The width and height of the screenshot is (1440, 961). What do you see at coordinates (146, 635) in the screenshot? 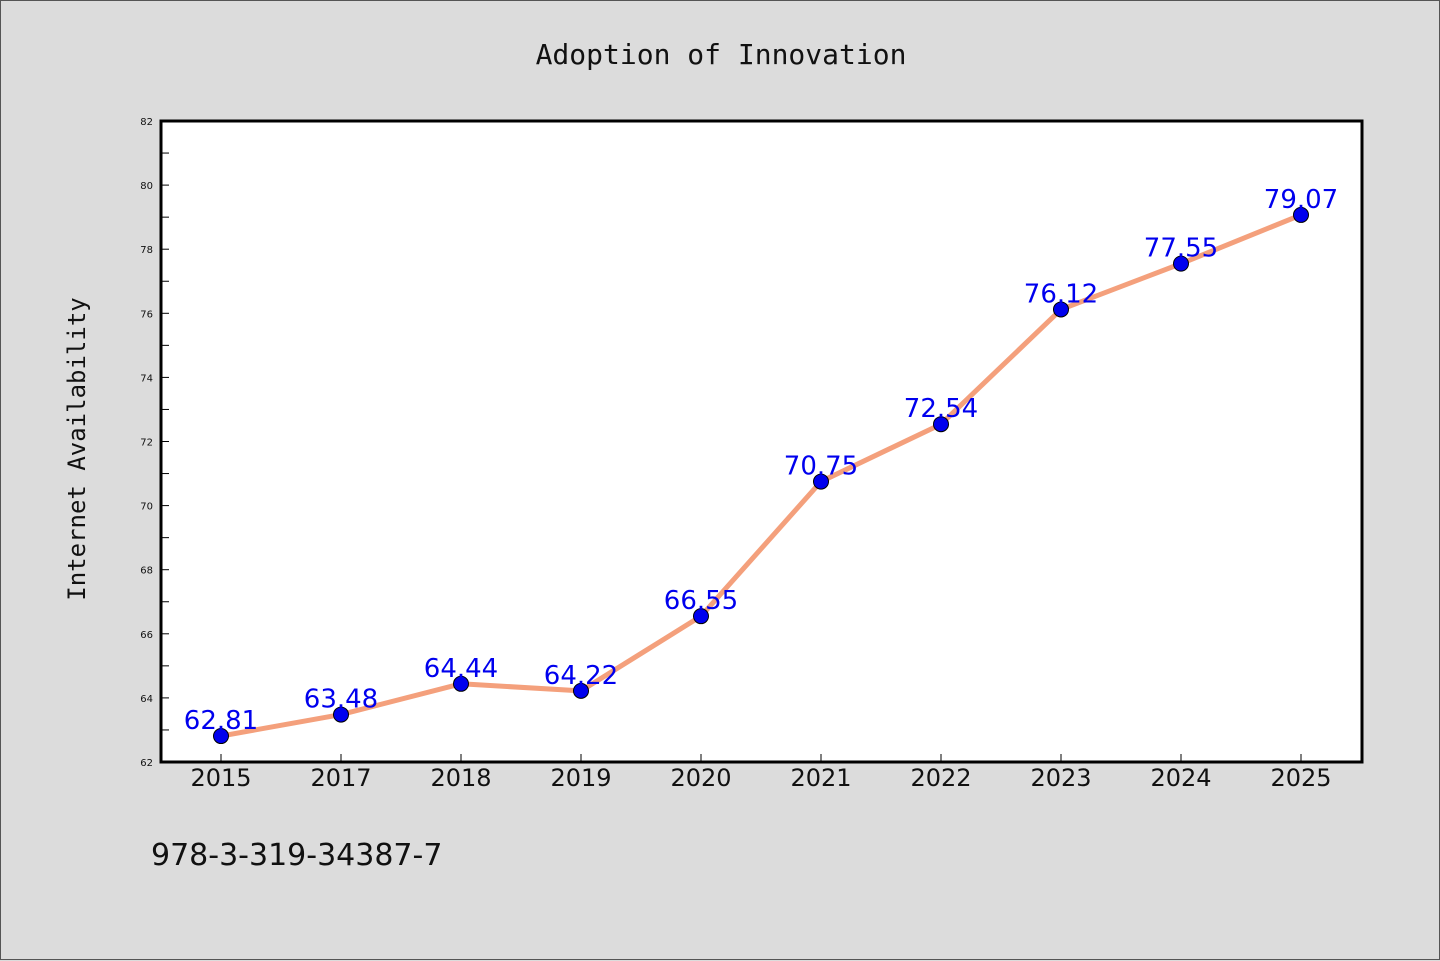
I see `y-tick-label: 66` at bounding box center [146, 635].